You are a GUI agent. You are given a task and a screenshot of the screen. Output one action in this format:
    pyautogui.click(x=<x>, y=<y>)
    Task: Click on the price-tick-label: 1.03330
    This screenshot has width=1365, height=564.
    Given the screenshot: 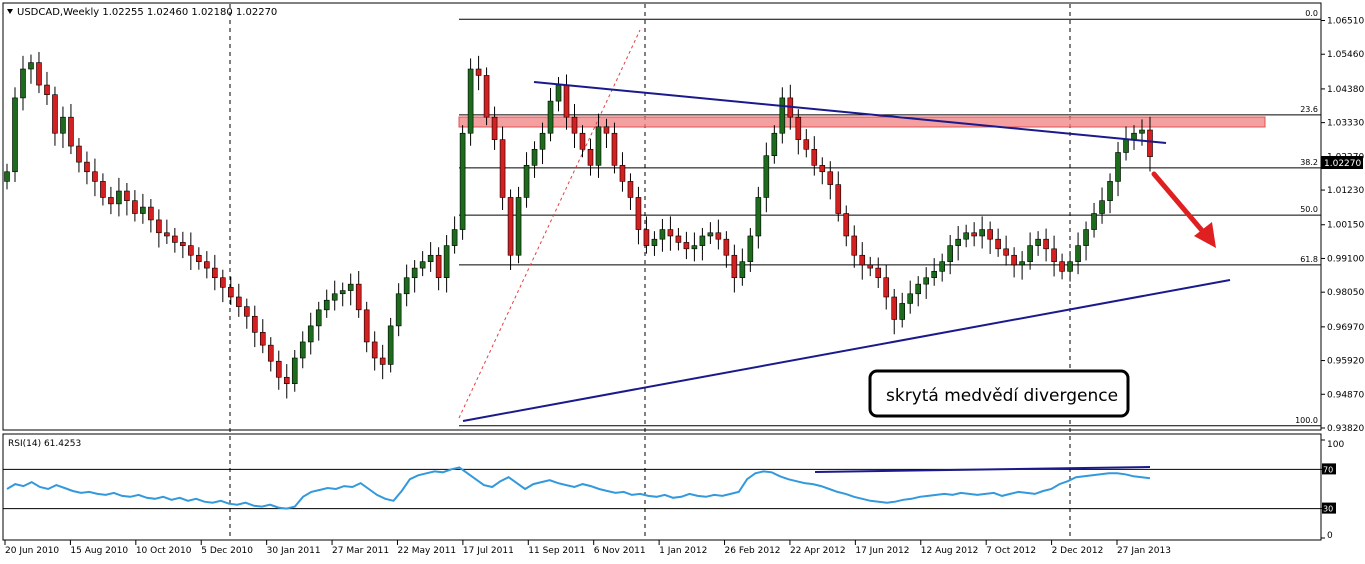 What is the action you would take?
    pyautogui.click(x=1345, y=124)
    